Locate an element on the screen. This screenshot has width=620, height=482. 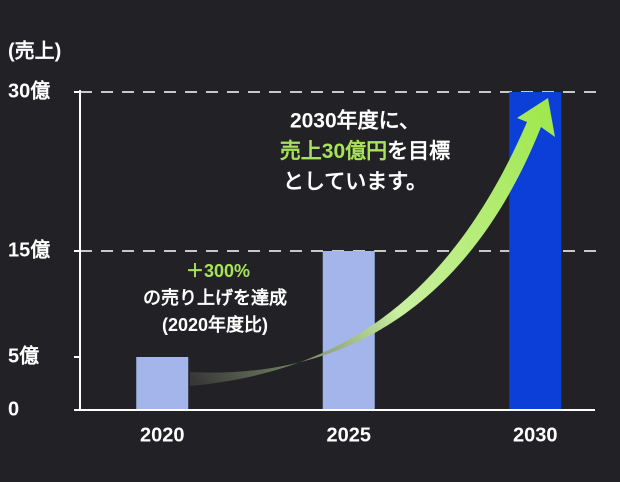
growth-highlight: ＋300% is located at coordinates (218, 271).